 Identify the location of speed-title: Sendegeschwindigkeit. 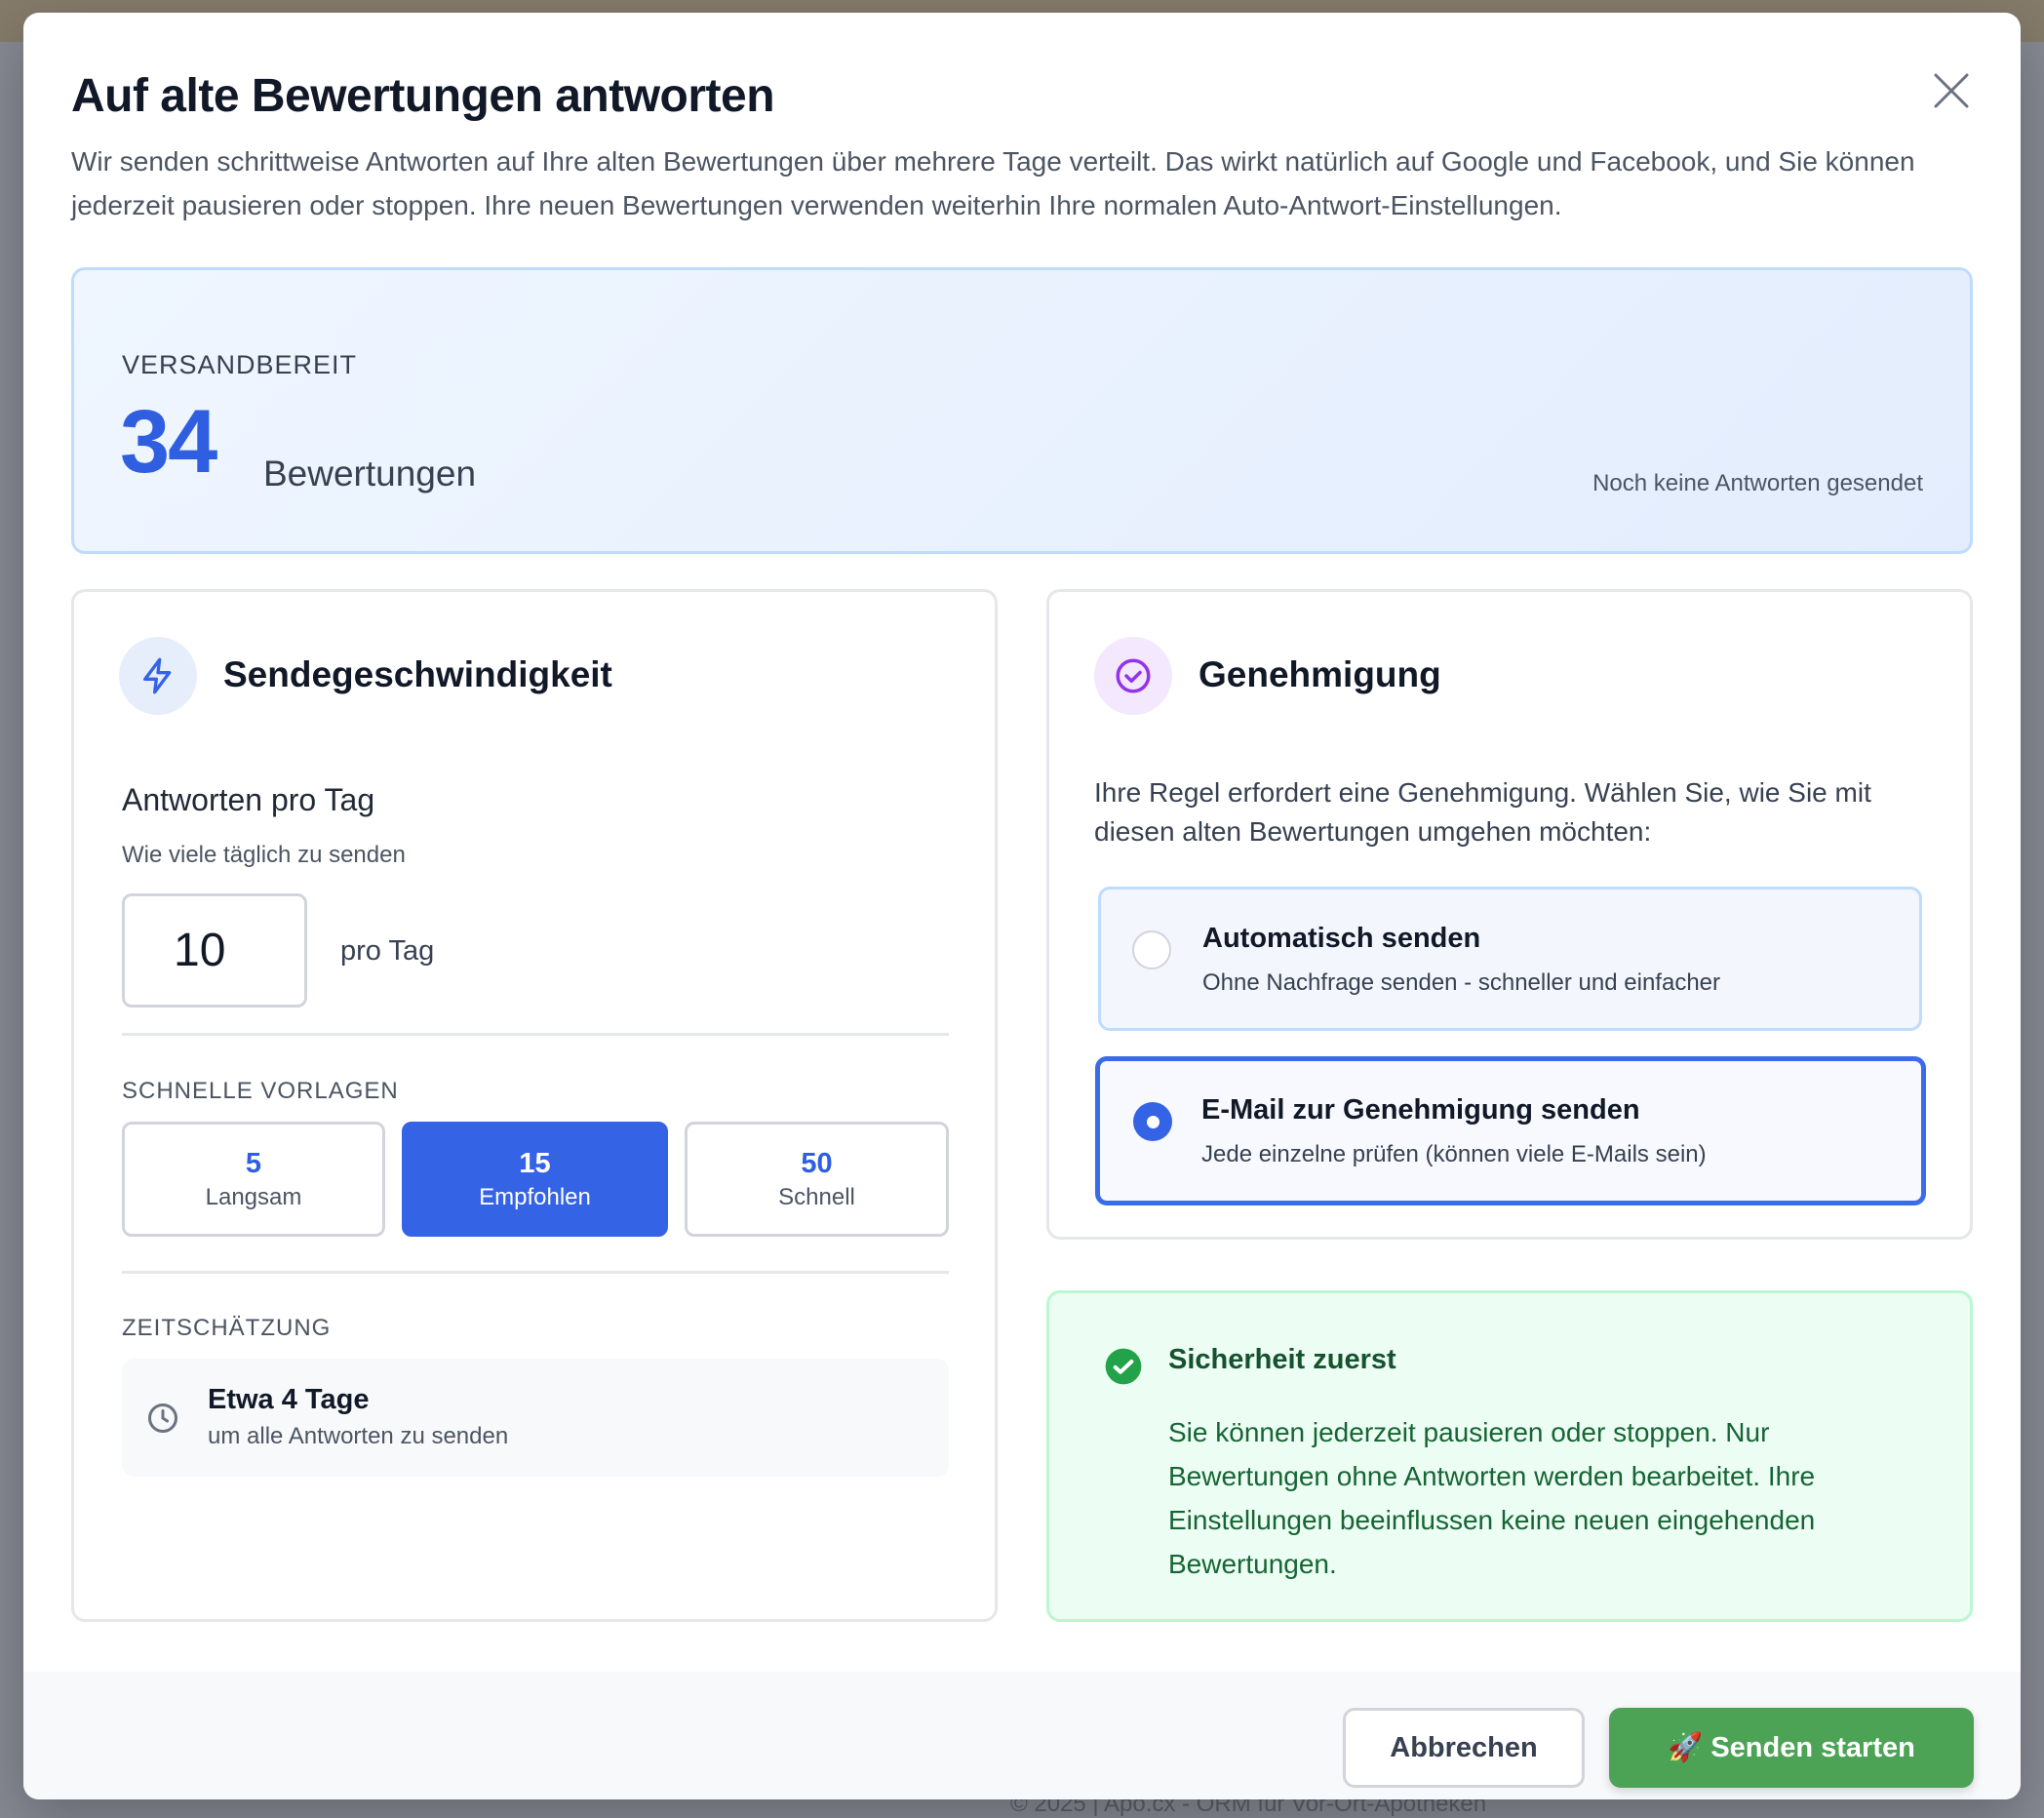
(417, 674).